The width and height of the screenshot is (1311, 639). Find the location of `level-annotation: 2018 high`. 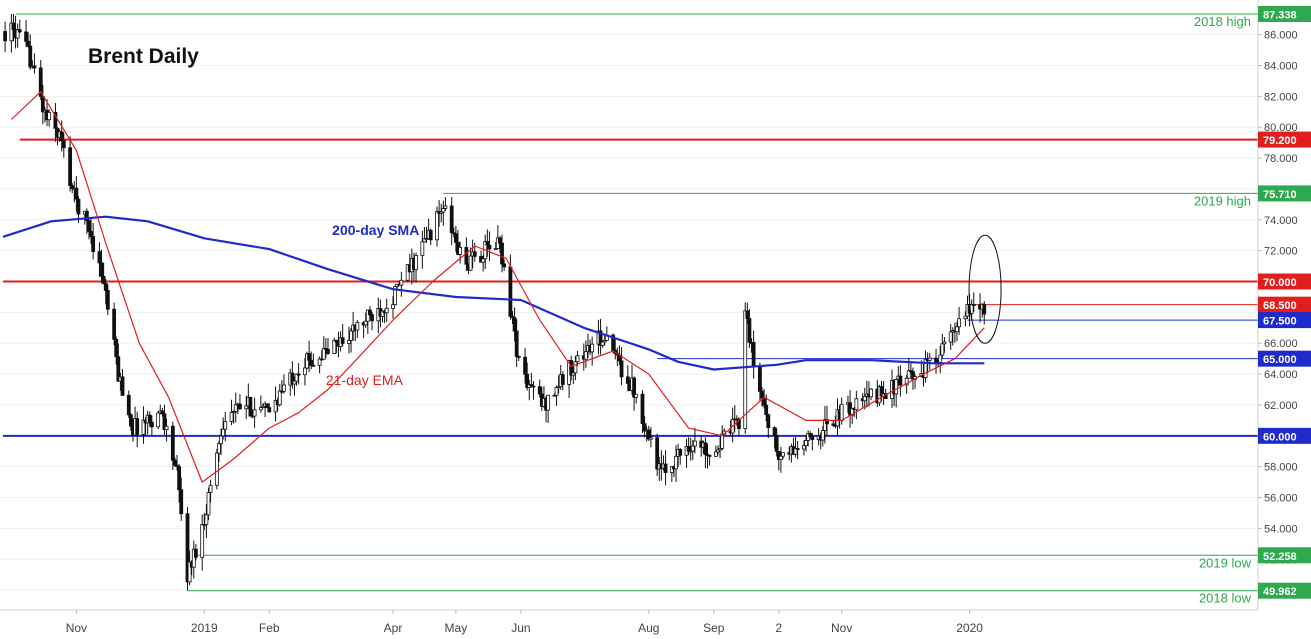

level-annotation: 2018 high is located at coordinates (1222, 21).